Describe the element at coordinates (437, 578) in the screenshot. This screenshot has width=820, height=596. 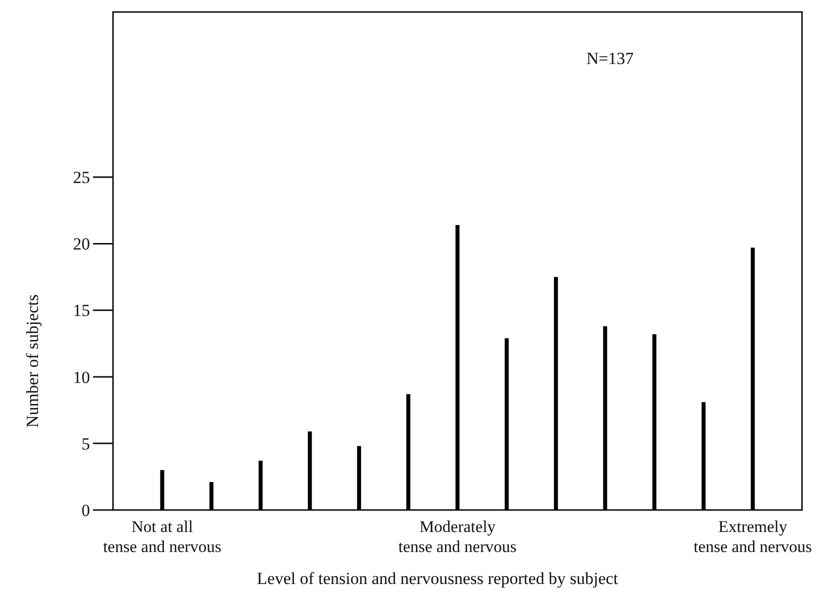
I see `x-axis-title: Level of tension and nervousness reported by subject` at that location.